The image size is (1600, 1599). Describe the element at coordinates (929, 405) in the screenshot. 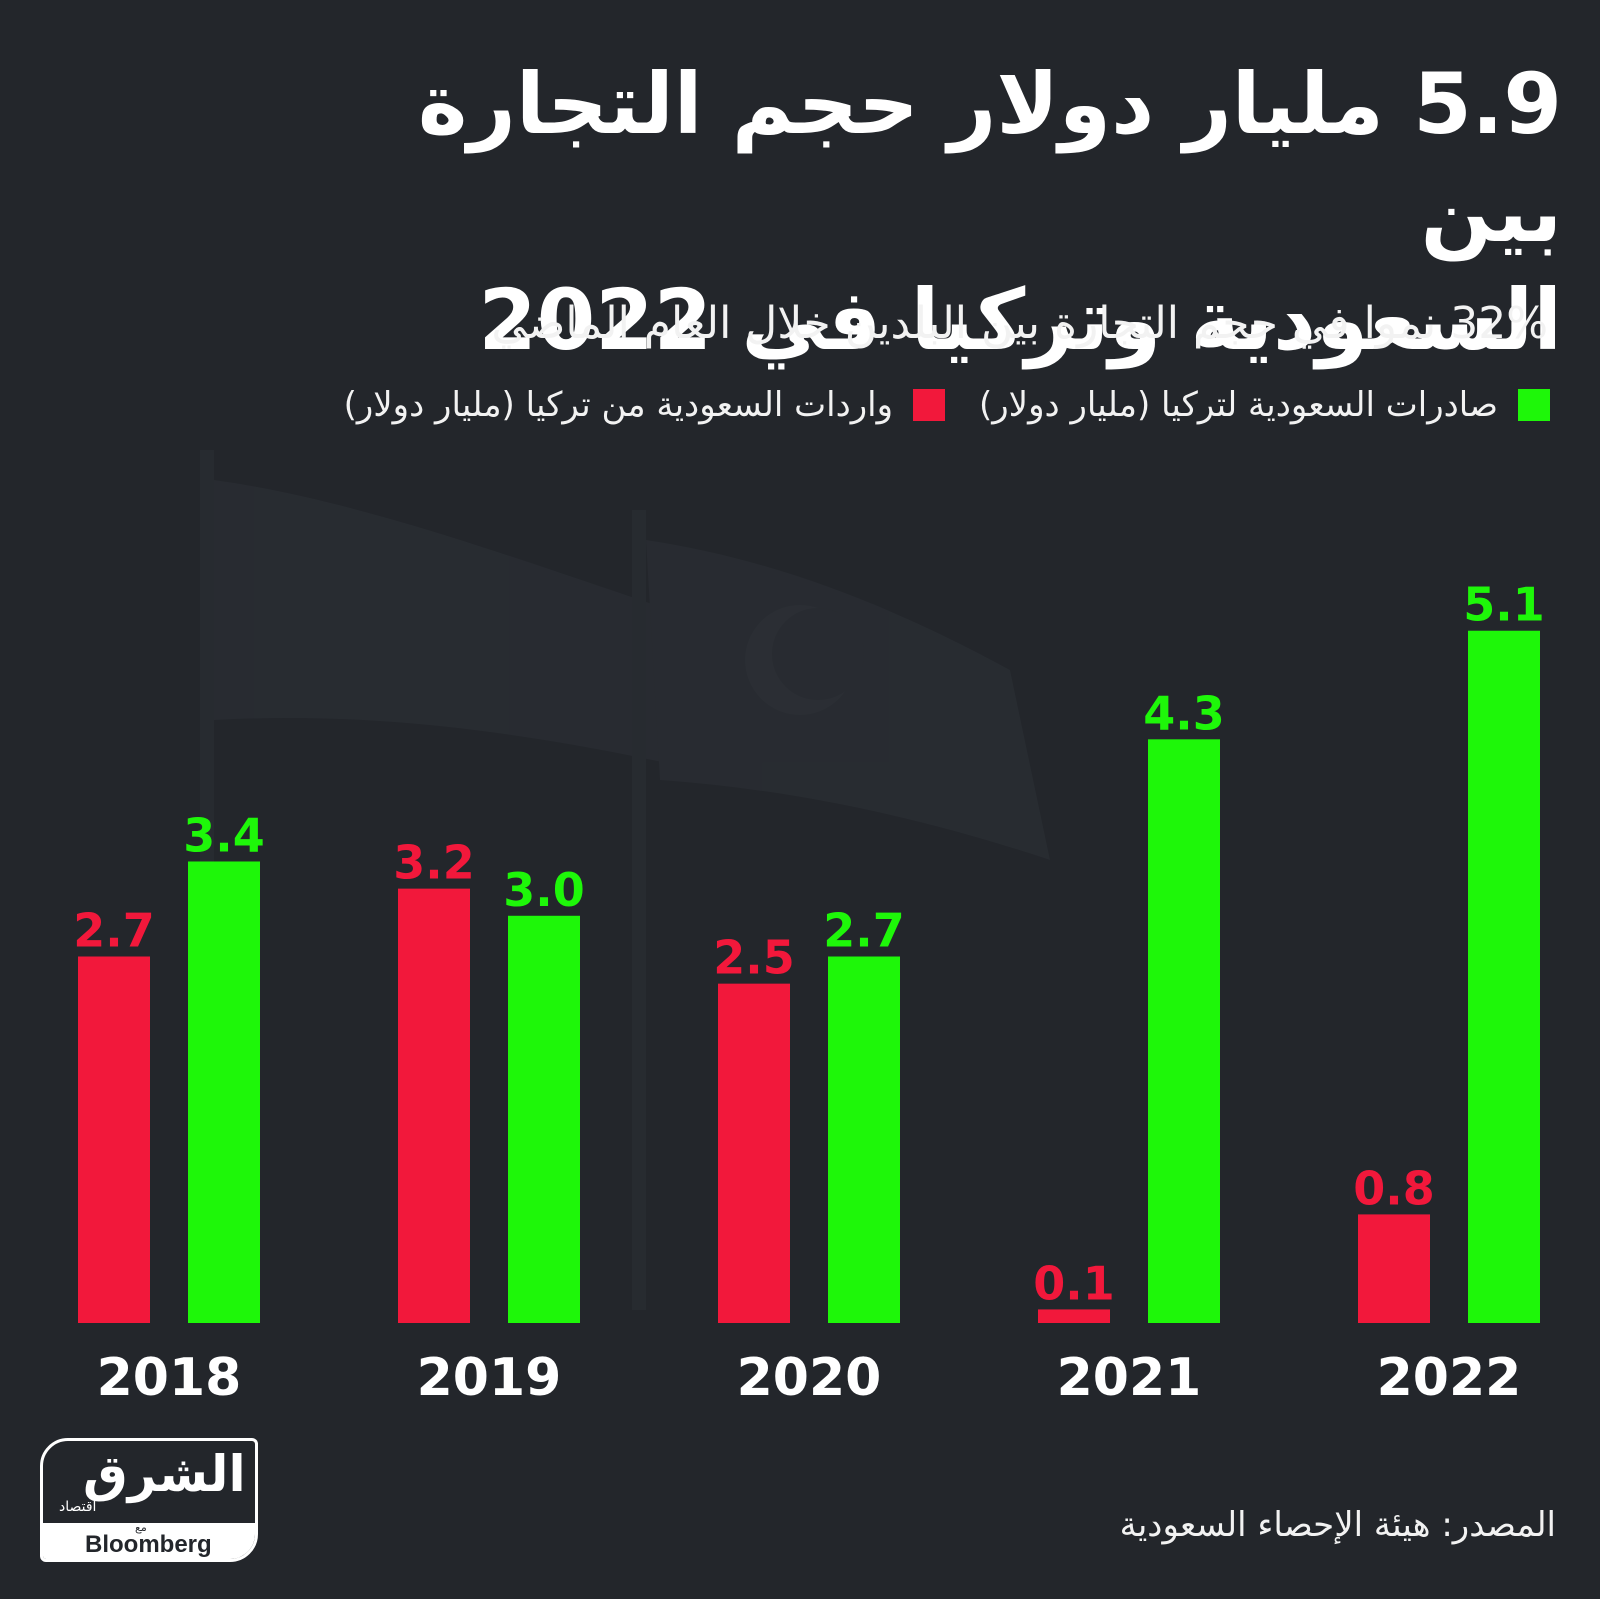

I see `legend-swatch-imports` at that location.